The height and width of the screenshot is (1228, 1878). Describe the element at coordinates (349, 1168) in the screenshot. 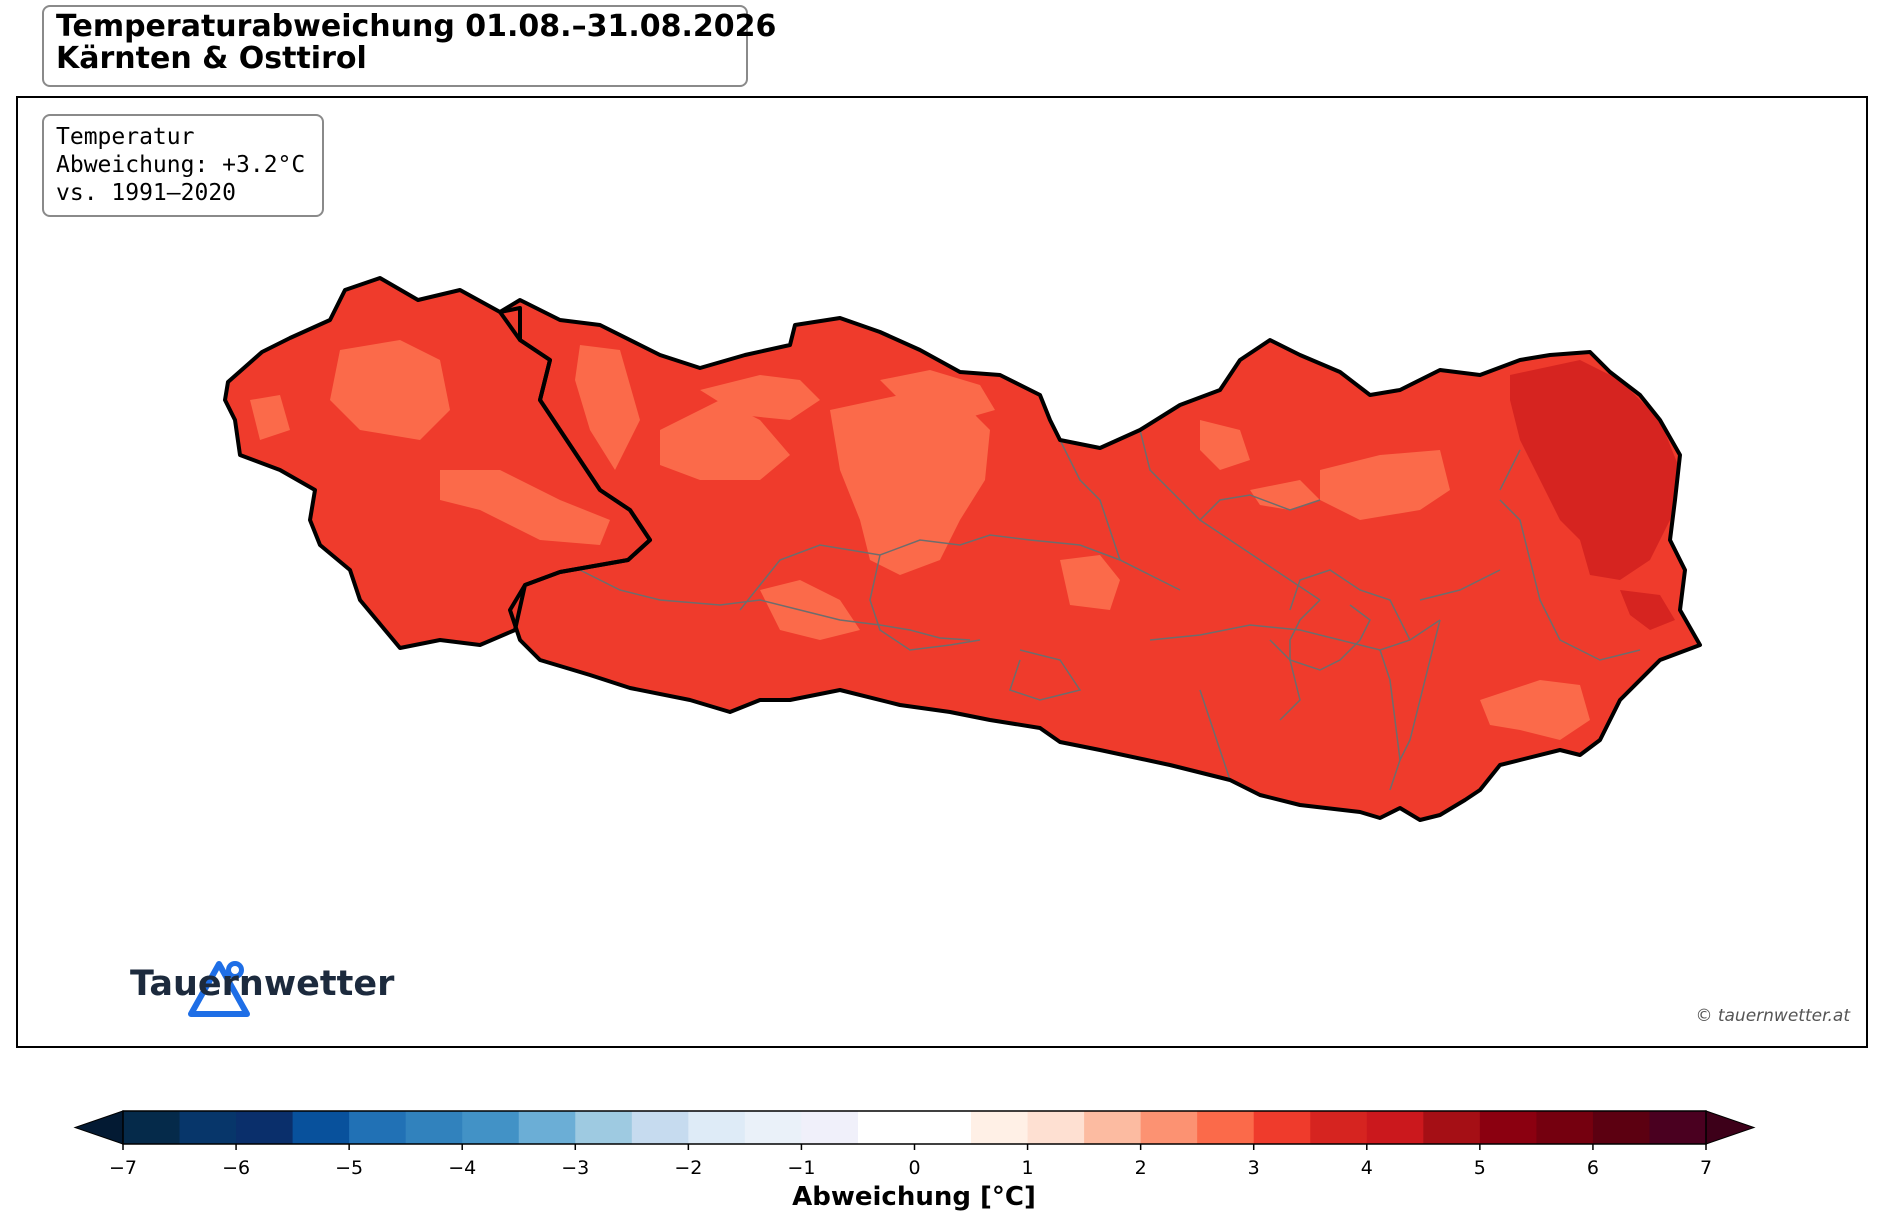

I see `colorbar-tick-label: −5` at that location.